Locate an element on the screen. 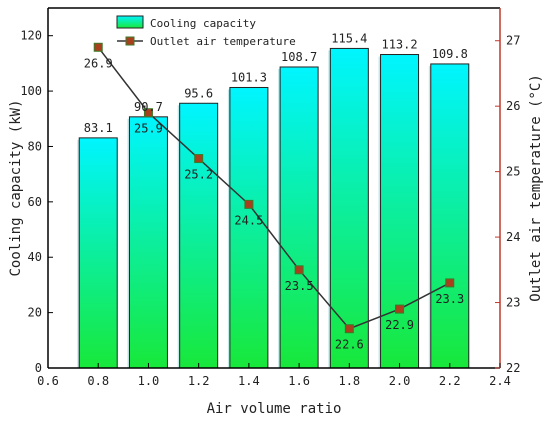 This screenshot has height=423, width=550. x-tick-label: 2.0 is located at coordinates (400, 381).